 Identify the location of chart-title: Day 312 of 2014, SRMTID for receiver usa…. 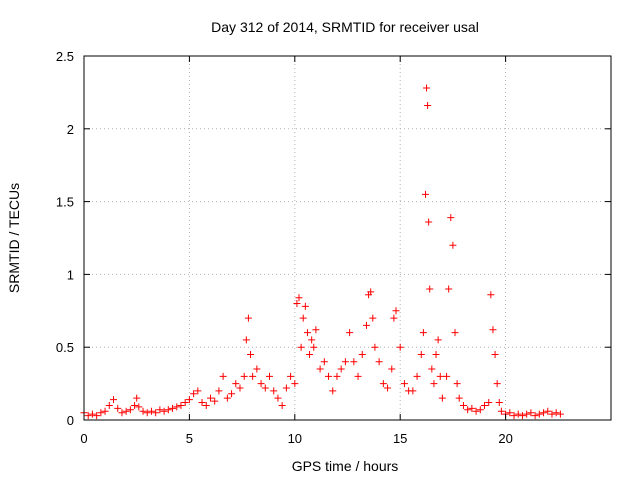
(345, 27).